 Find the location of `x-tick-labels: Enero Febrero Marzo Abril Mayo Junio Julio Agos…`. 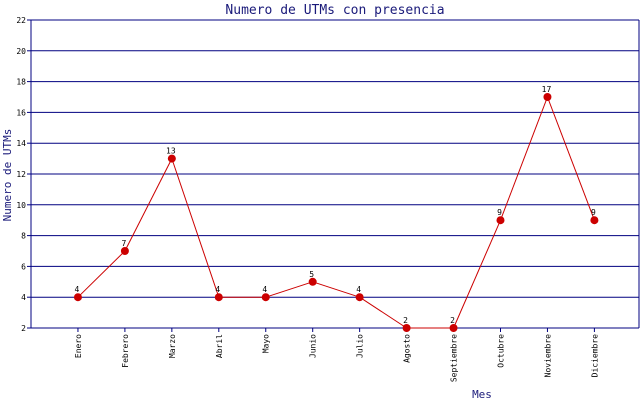

x-tick-labels: Enero Febrero Marzo Abril Mayo Junio Julio Agos… is located at coordinates (336, 358).